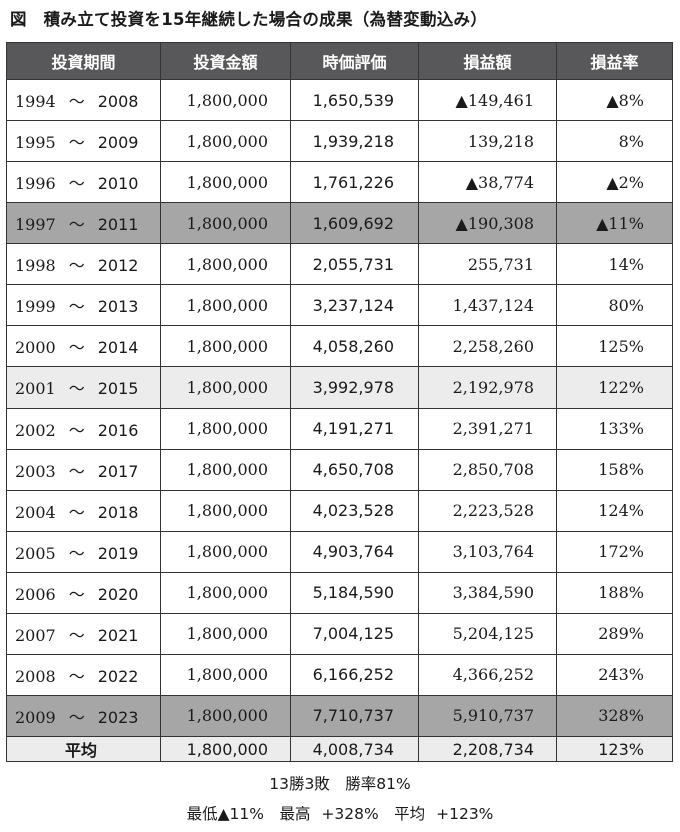  What do you see at coordinates (354, 428) in the screenshot?
I see `market-value-cell: 4,191,271` at bounding box center [354, 428].